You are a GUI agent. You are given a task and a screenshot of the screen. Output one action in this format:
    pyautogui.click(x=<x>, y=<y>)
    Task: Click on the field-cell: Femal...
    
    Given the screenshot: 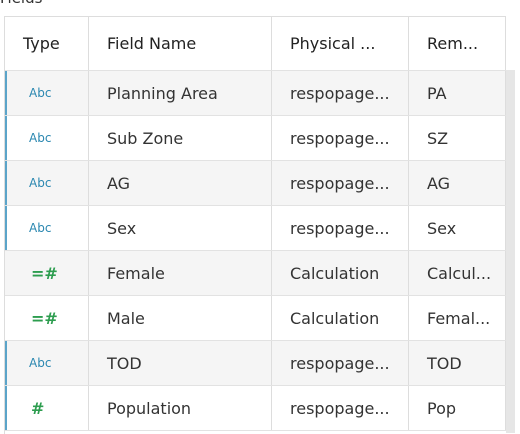 What is the action you would take?
    pyautogui.click(x=457, y=318)
    